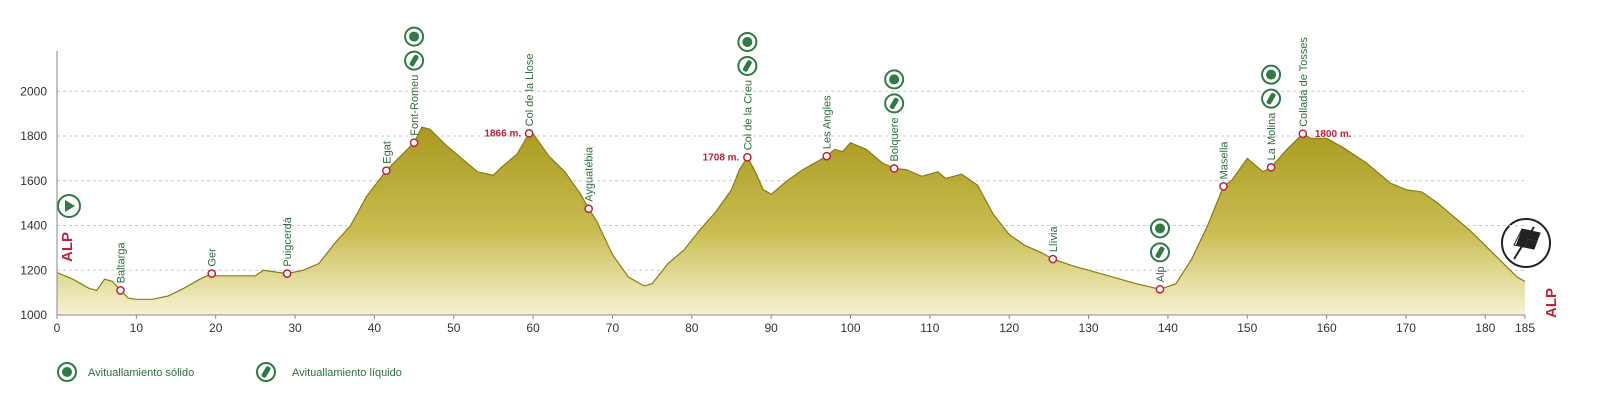 This screenshot has height=408, width=1608. What do you see at coordinates (828, 122) in the screenshot?
I see `waypoint-label: Les Angles` at bounding box center [828, 122].